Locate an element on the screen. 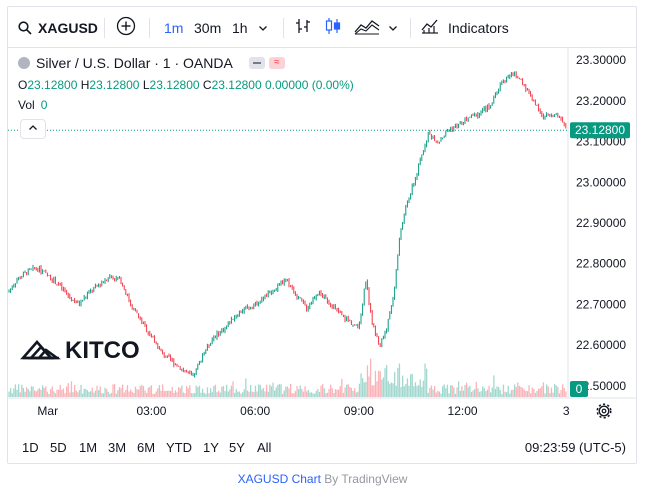  range-1m: 1M is located at coordinates (88, 447).